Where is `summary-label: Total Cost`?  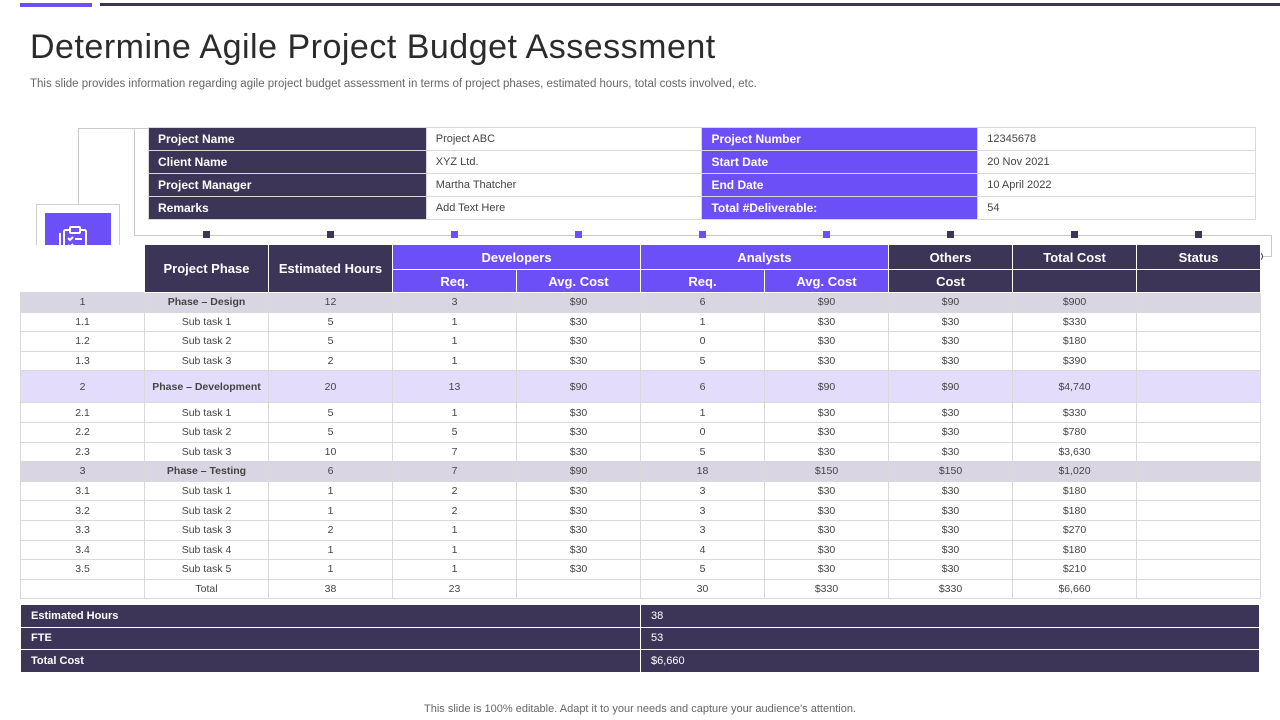 summary-label: Total Cost is located at coordinates (330, 661).